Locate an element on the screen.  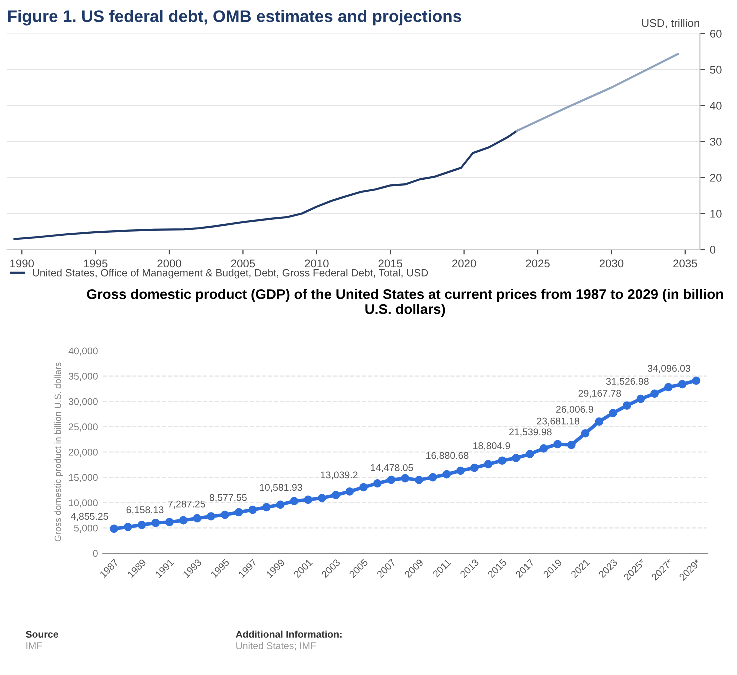
y-tick-label: 15,000 is located at coordinates (83, 478).